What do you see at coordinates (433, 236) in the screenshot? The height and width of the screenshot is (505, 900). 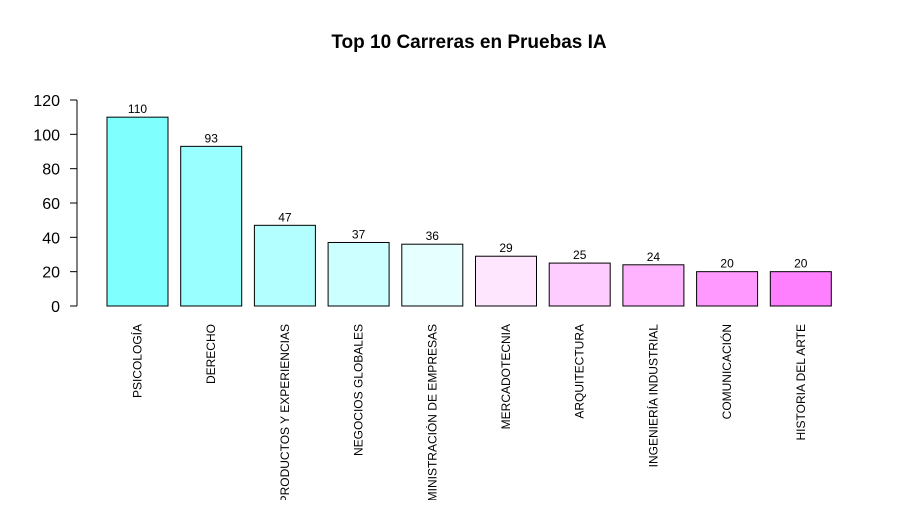 I see `data-label: 36` at bounding box center [433, 236].